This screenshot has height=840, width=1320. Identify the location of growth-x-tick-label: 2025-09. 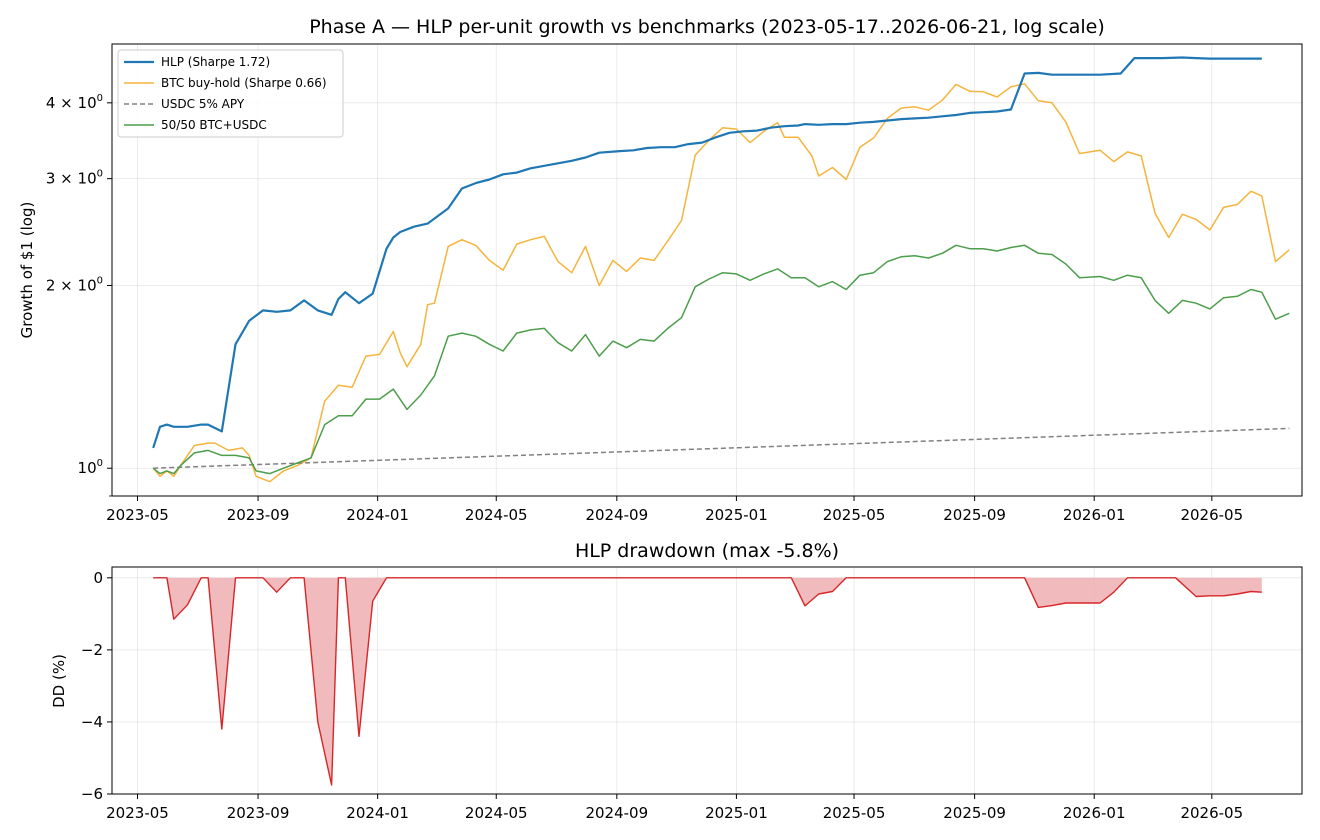
(974, 515).